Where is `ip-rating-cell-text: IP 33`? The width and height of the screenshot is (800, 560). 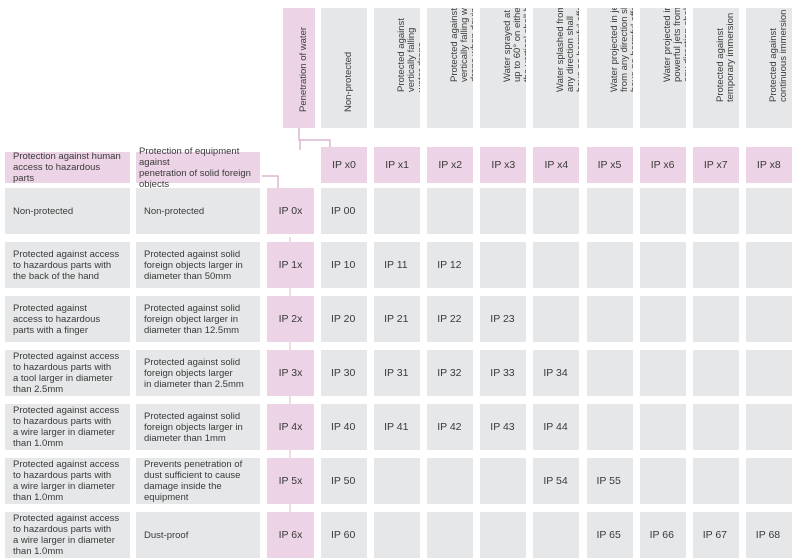 ip-rating-cell-text: IP 33 is located at coordinates (502, 372).